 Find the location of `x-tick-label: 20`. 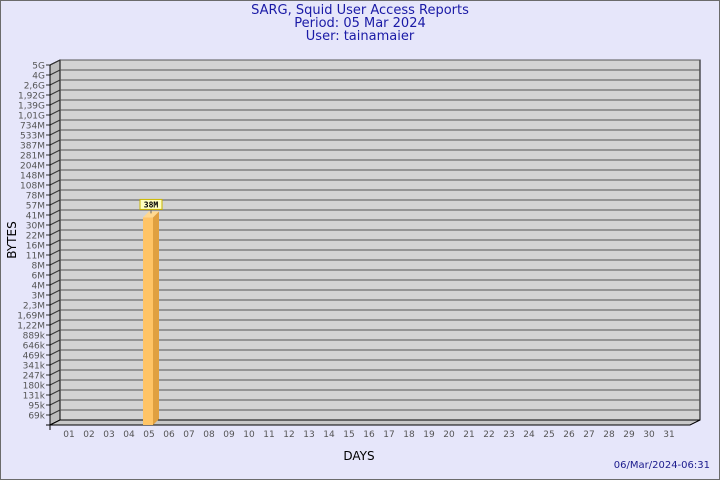

x-tick-label: 20 is located at coordinates (449, 435).